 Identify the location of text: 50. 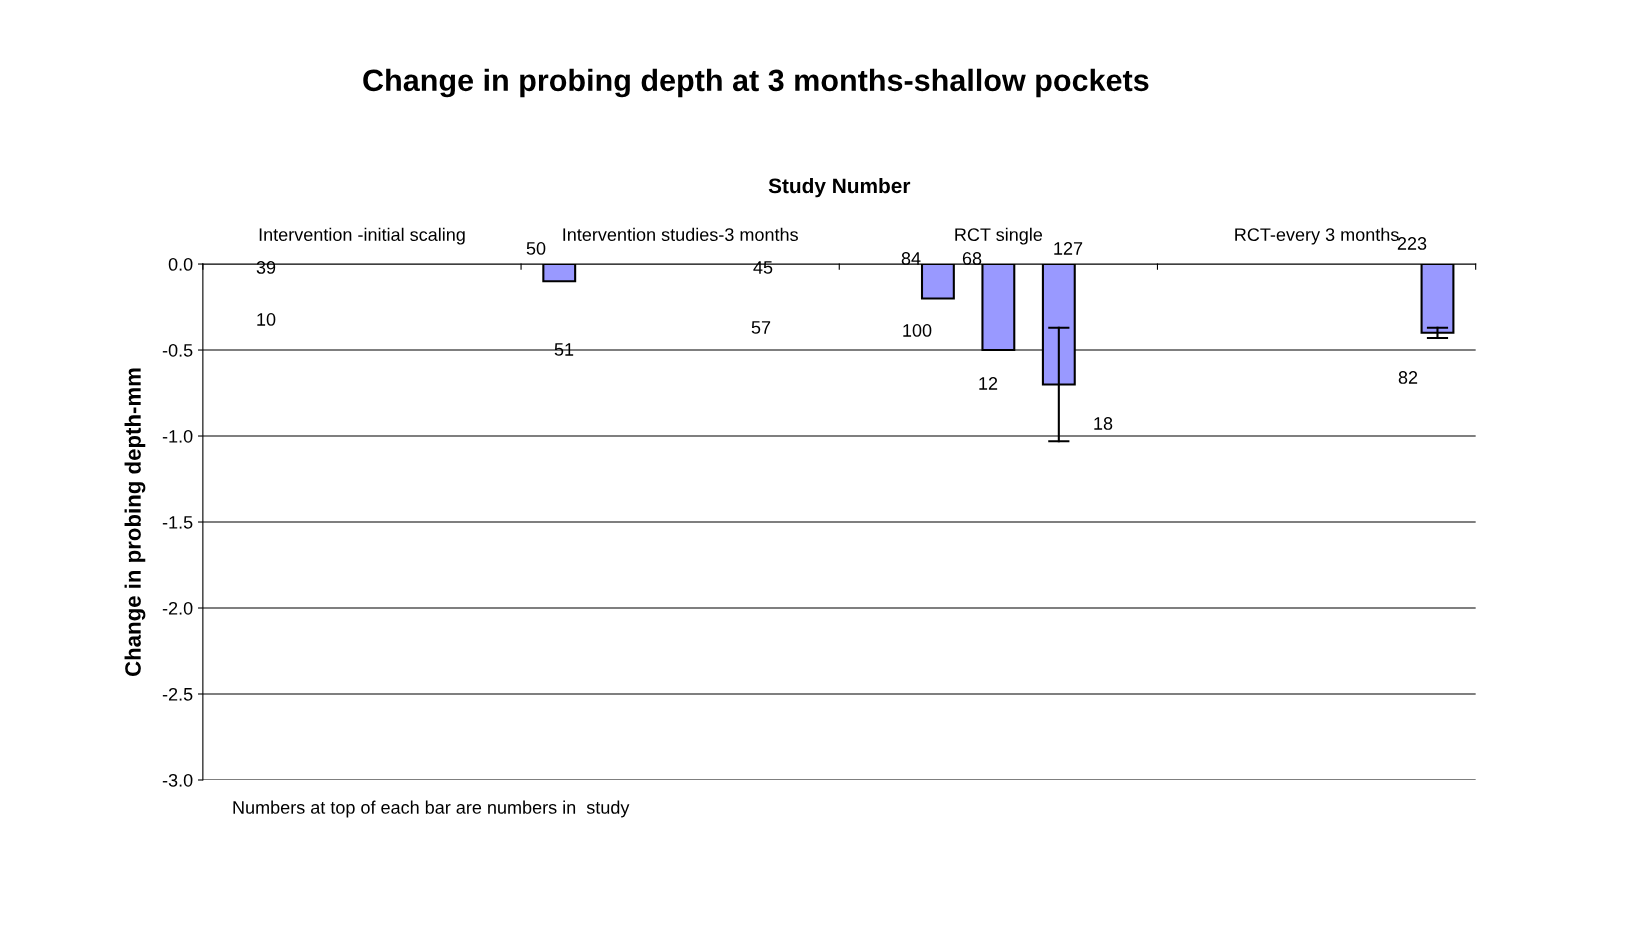
(536, 248).